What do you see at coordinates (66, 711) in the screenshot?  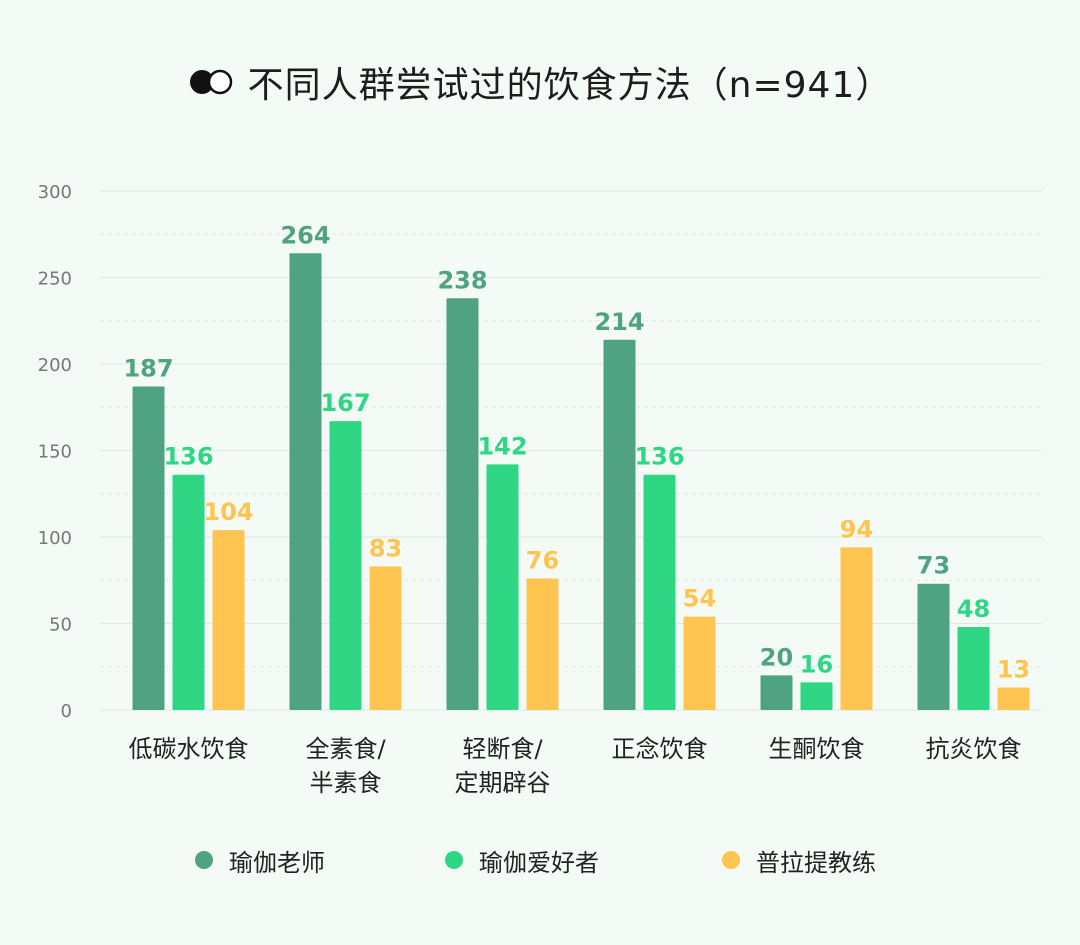 I see `y-tick-label: 0` at bounding box center [66, 711].